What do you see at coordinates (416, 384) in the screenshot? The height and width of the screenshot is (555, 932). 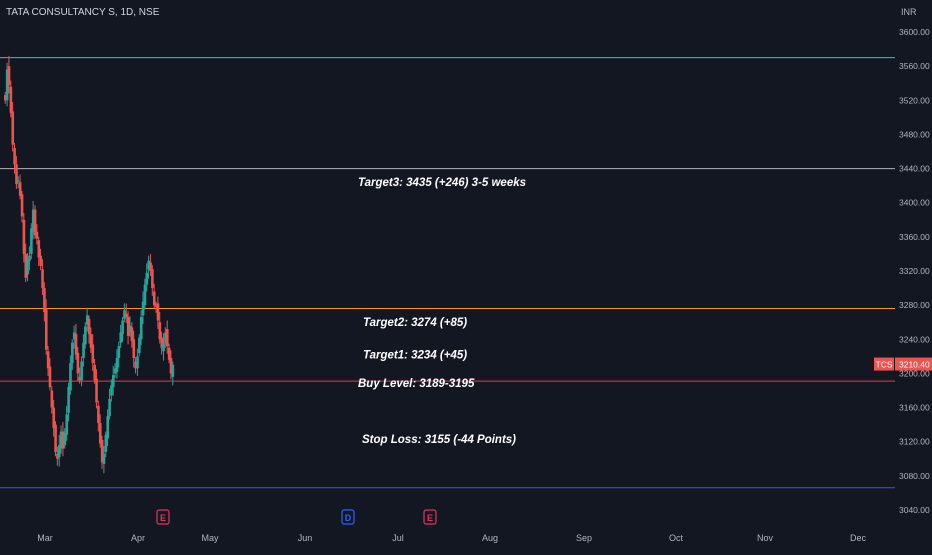 I see `annotation-label-3: Buy Level: 3189-3195` at bounding box center [416, 384].